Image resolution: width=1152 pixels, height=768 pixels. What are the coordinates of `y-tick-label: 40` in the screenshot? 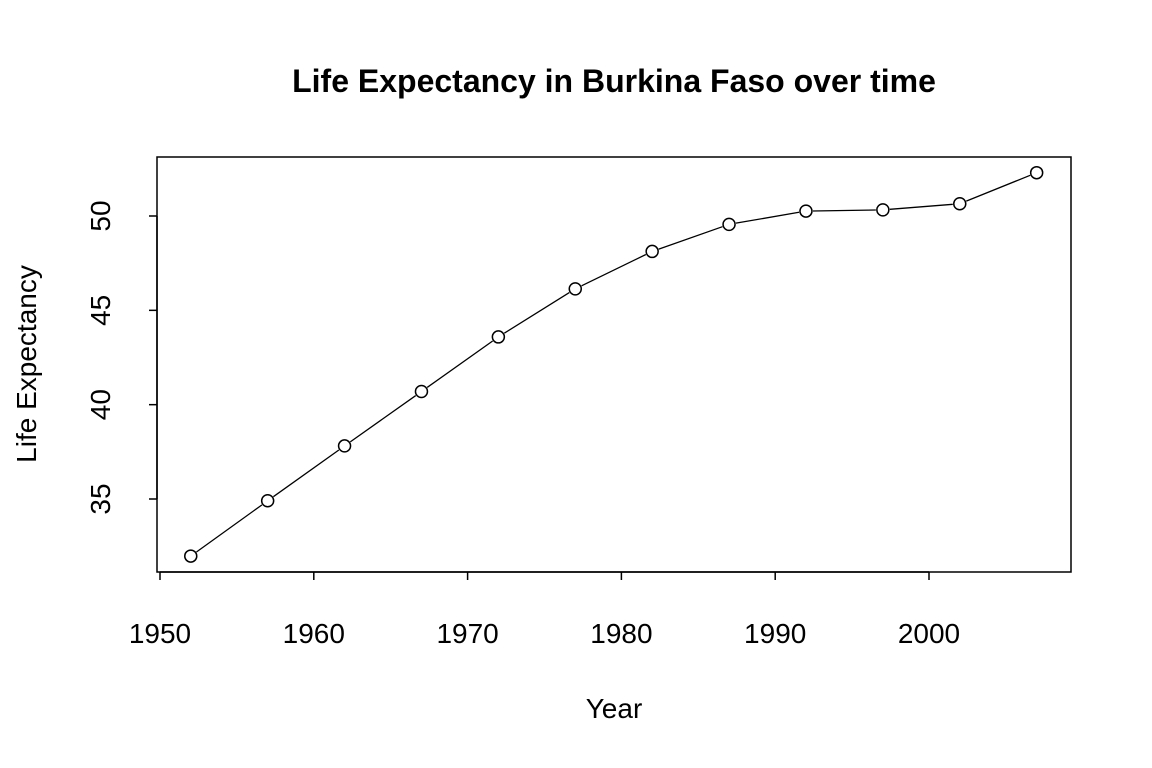 It's located at (100, 404).